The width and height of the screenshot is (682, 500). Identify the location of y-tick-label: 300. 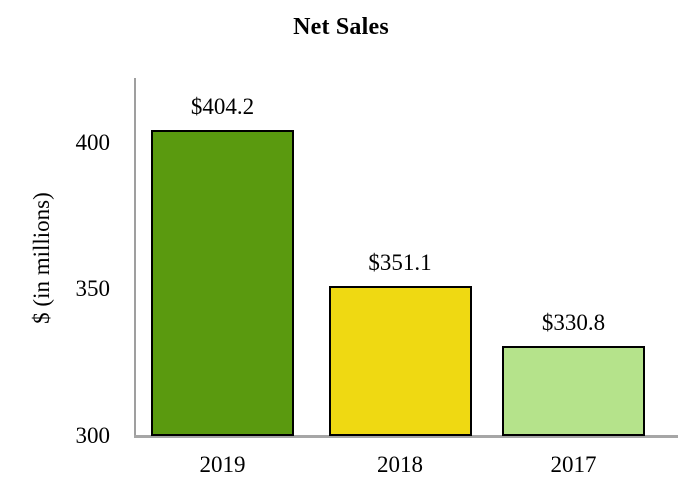
(93, 435).